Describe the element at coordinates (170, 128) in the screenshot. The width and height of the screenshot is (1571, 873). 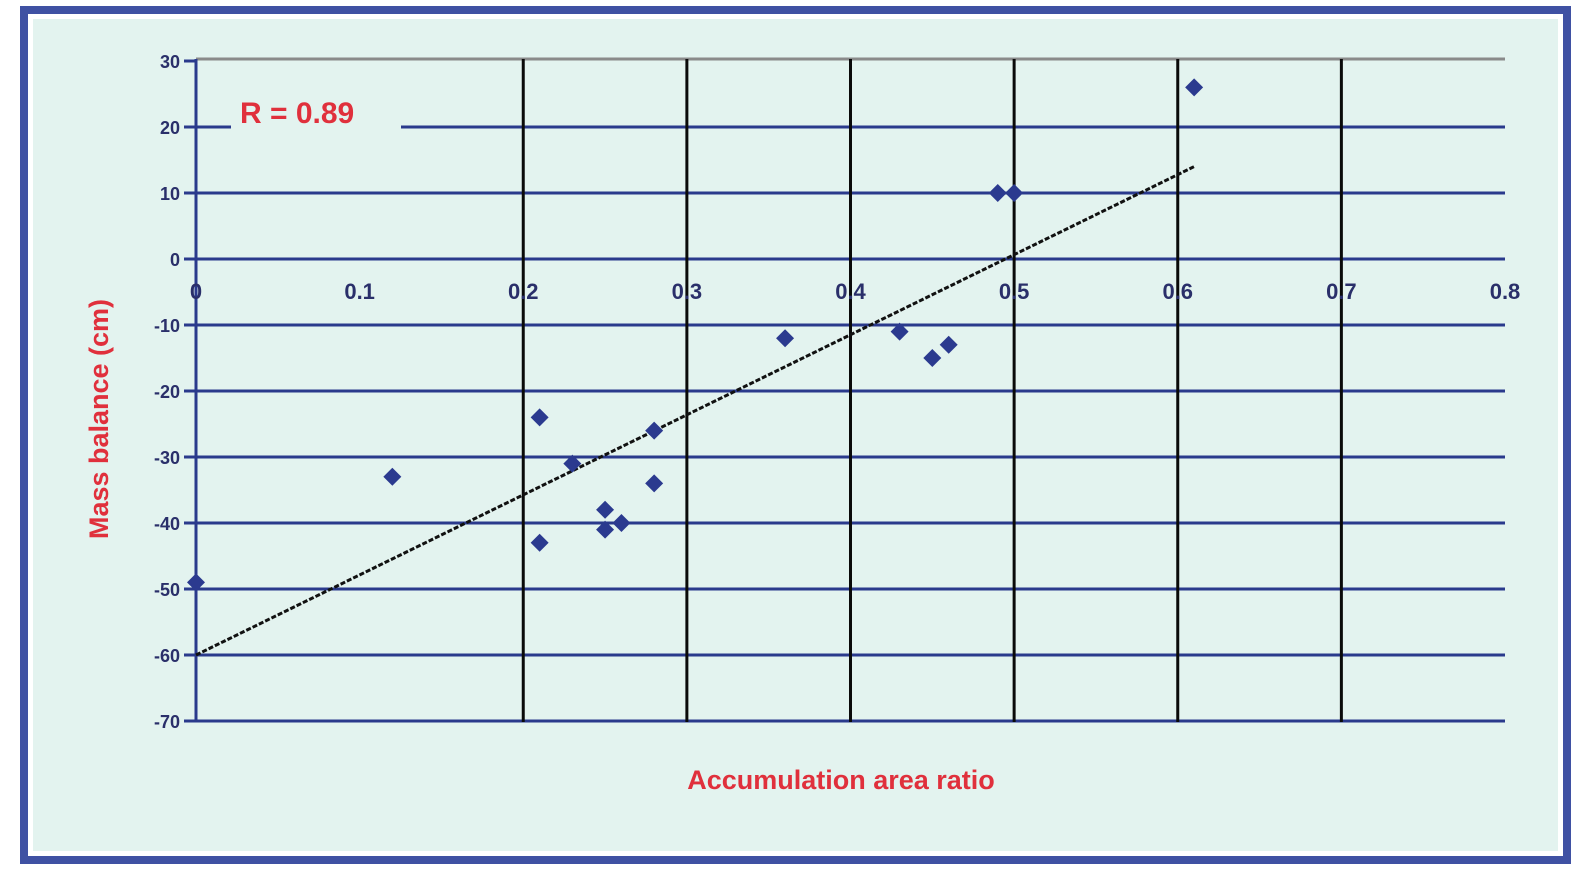
I see `y-tick-label: 20` at that location.